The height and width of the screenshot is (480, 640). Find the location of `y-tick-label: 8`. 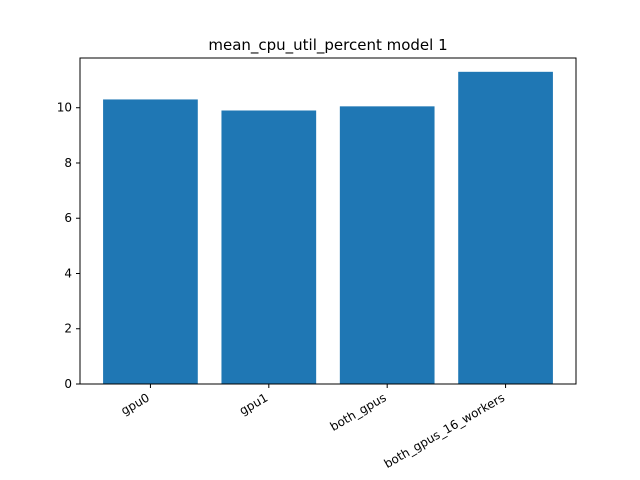

y-tick-label: 8 is located at coordinates (68, 163).